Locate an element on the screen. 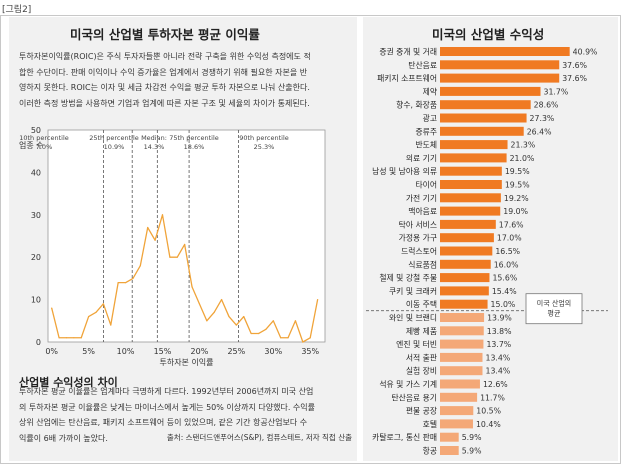  category-label: 광고 is located at coordinates (430, 118).